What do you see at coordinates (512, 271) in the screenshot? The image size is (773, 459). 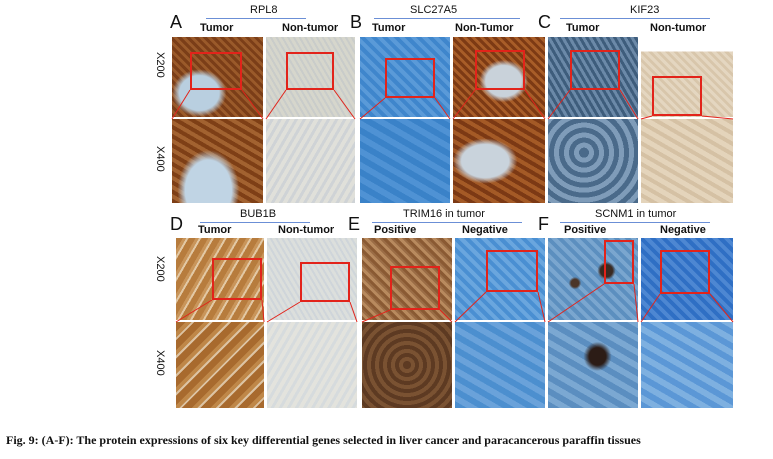 I see `roi-box-e-negative` at bounding box center [512, 271].